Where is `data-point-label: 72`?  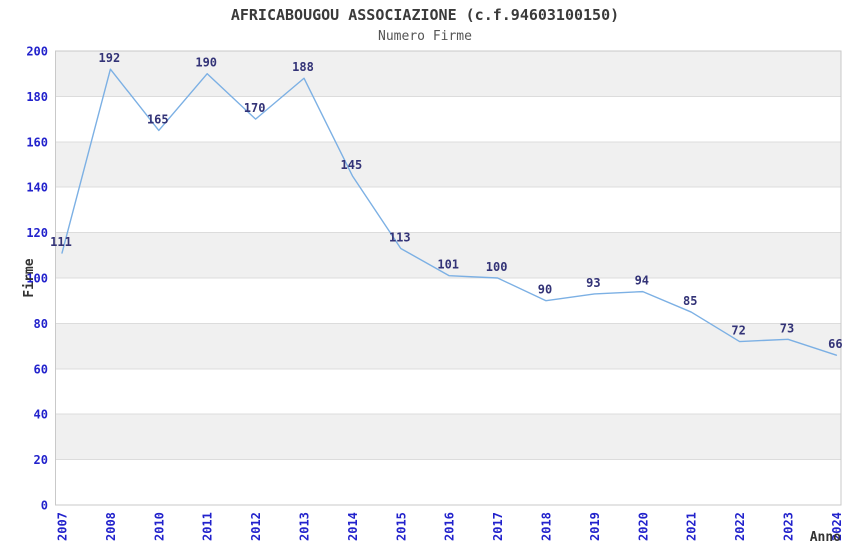
data-point-label: 72 is located at coordinates (738, 331).